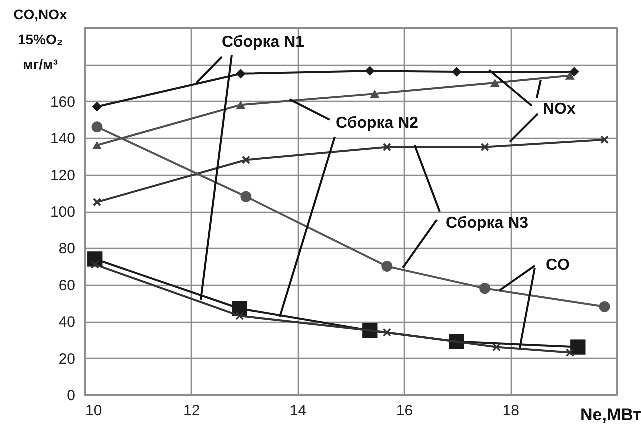  I want to click on annotation: CO, so click(558, 265).